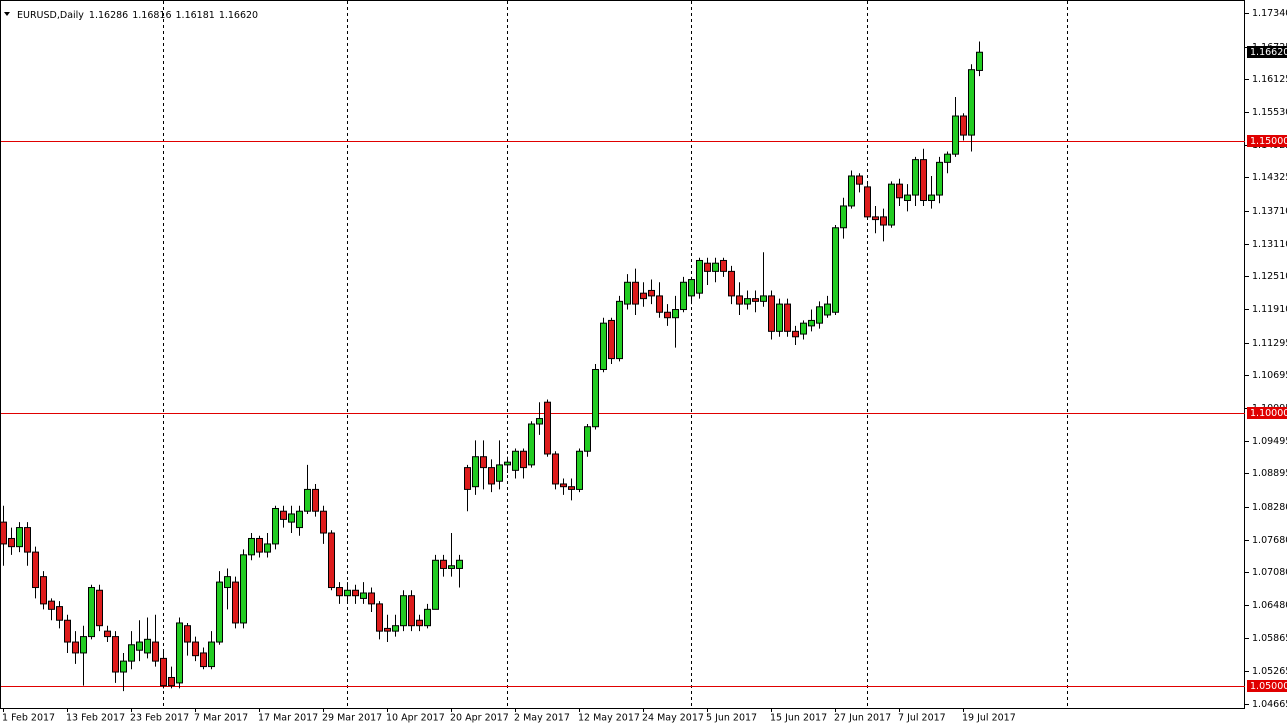 Image resolution: width=1287 pixels, height=728 pixels. Describe the element at coordinates (1269, 605) in the screenshot. I see `y-tick-label: 1.06480` at that location.